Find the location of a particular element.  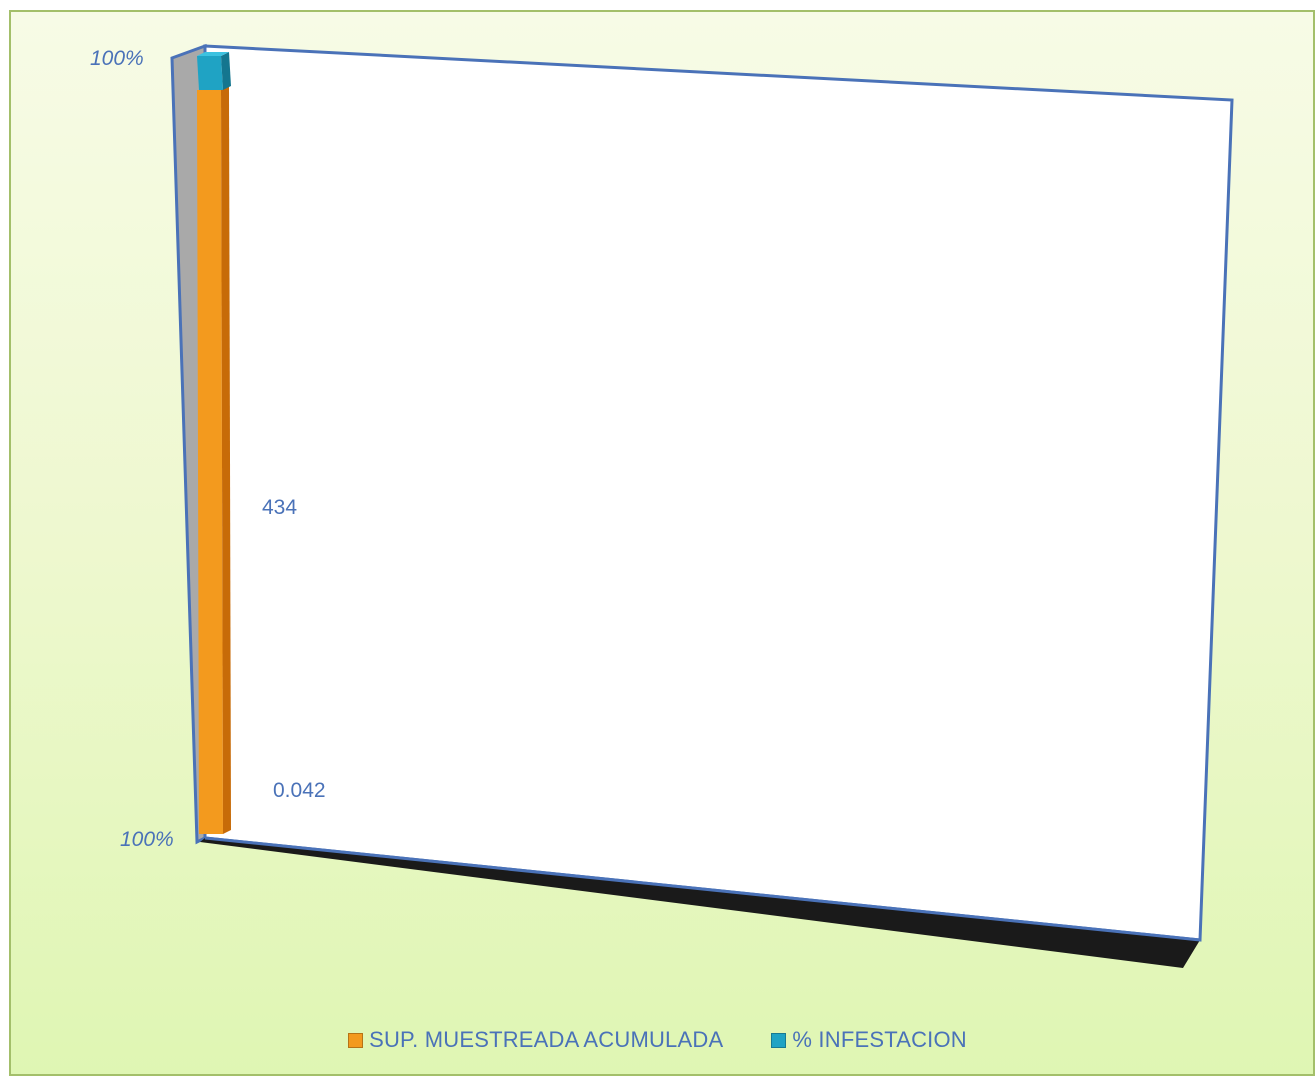

y-tick-bottom: 100% is located at coordinates (147, 839).